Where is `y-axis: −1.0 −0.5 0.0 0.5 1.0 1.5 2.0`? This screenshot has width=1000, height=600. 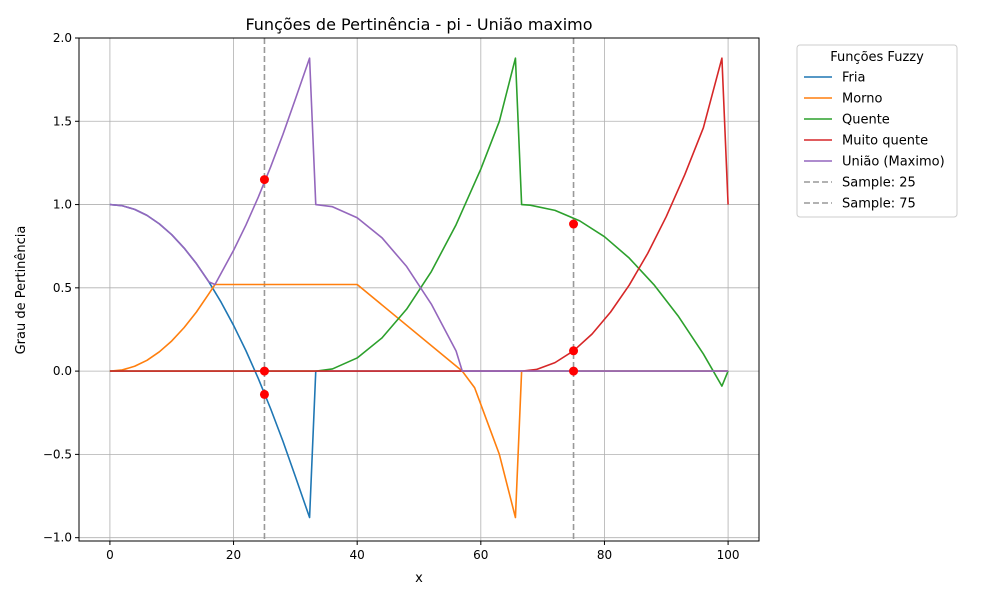
y-axis: −1.0 −0.5 0.0 0.5 1.0 1.5 2.0 is located at coordinates (61, 288).